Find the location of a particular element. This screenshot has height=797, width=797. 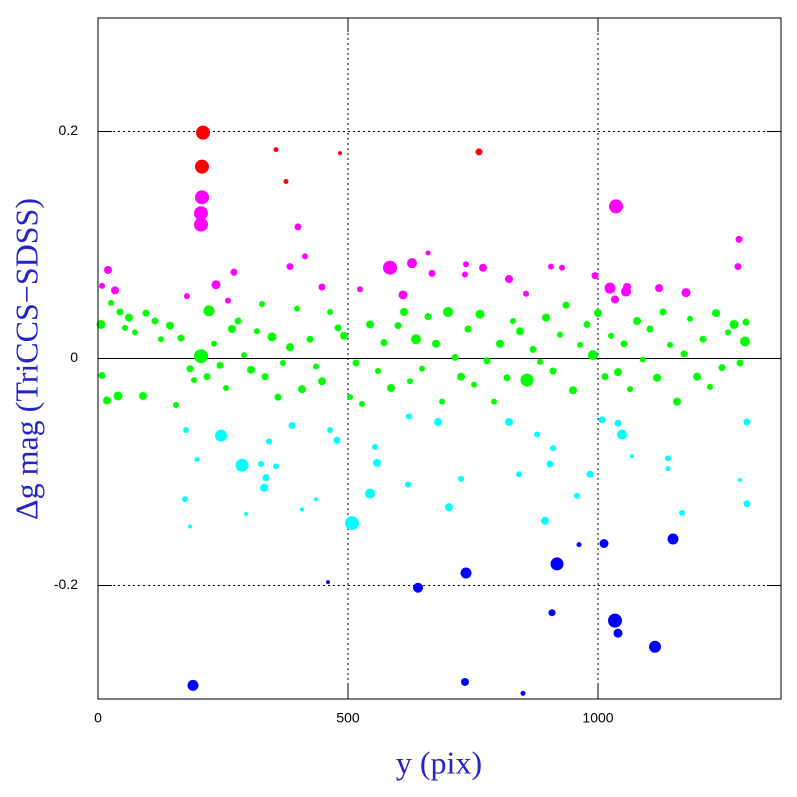

x-tick-label: 1000 is located at coordinates (597, 718).